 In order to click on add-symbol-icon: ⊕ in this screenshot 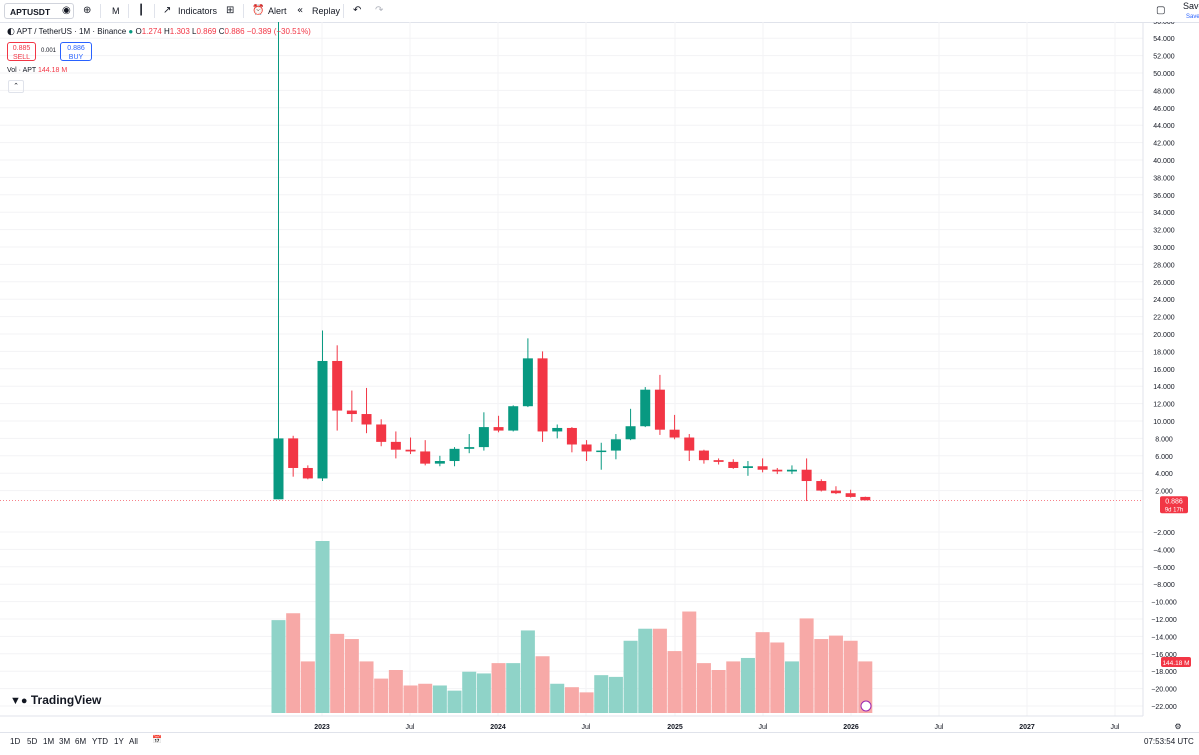, I will do `click(87, 10)`.